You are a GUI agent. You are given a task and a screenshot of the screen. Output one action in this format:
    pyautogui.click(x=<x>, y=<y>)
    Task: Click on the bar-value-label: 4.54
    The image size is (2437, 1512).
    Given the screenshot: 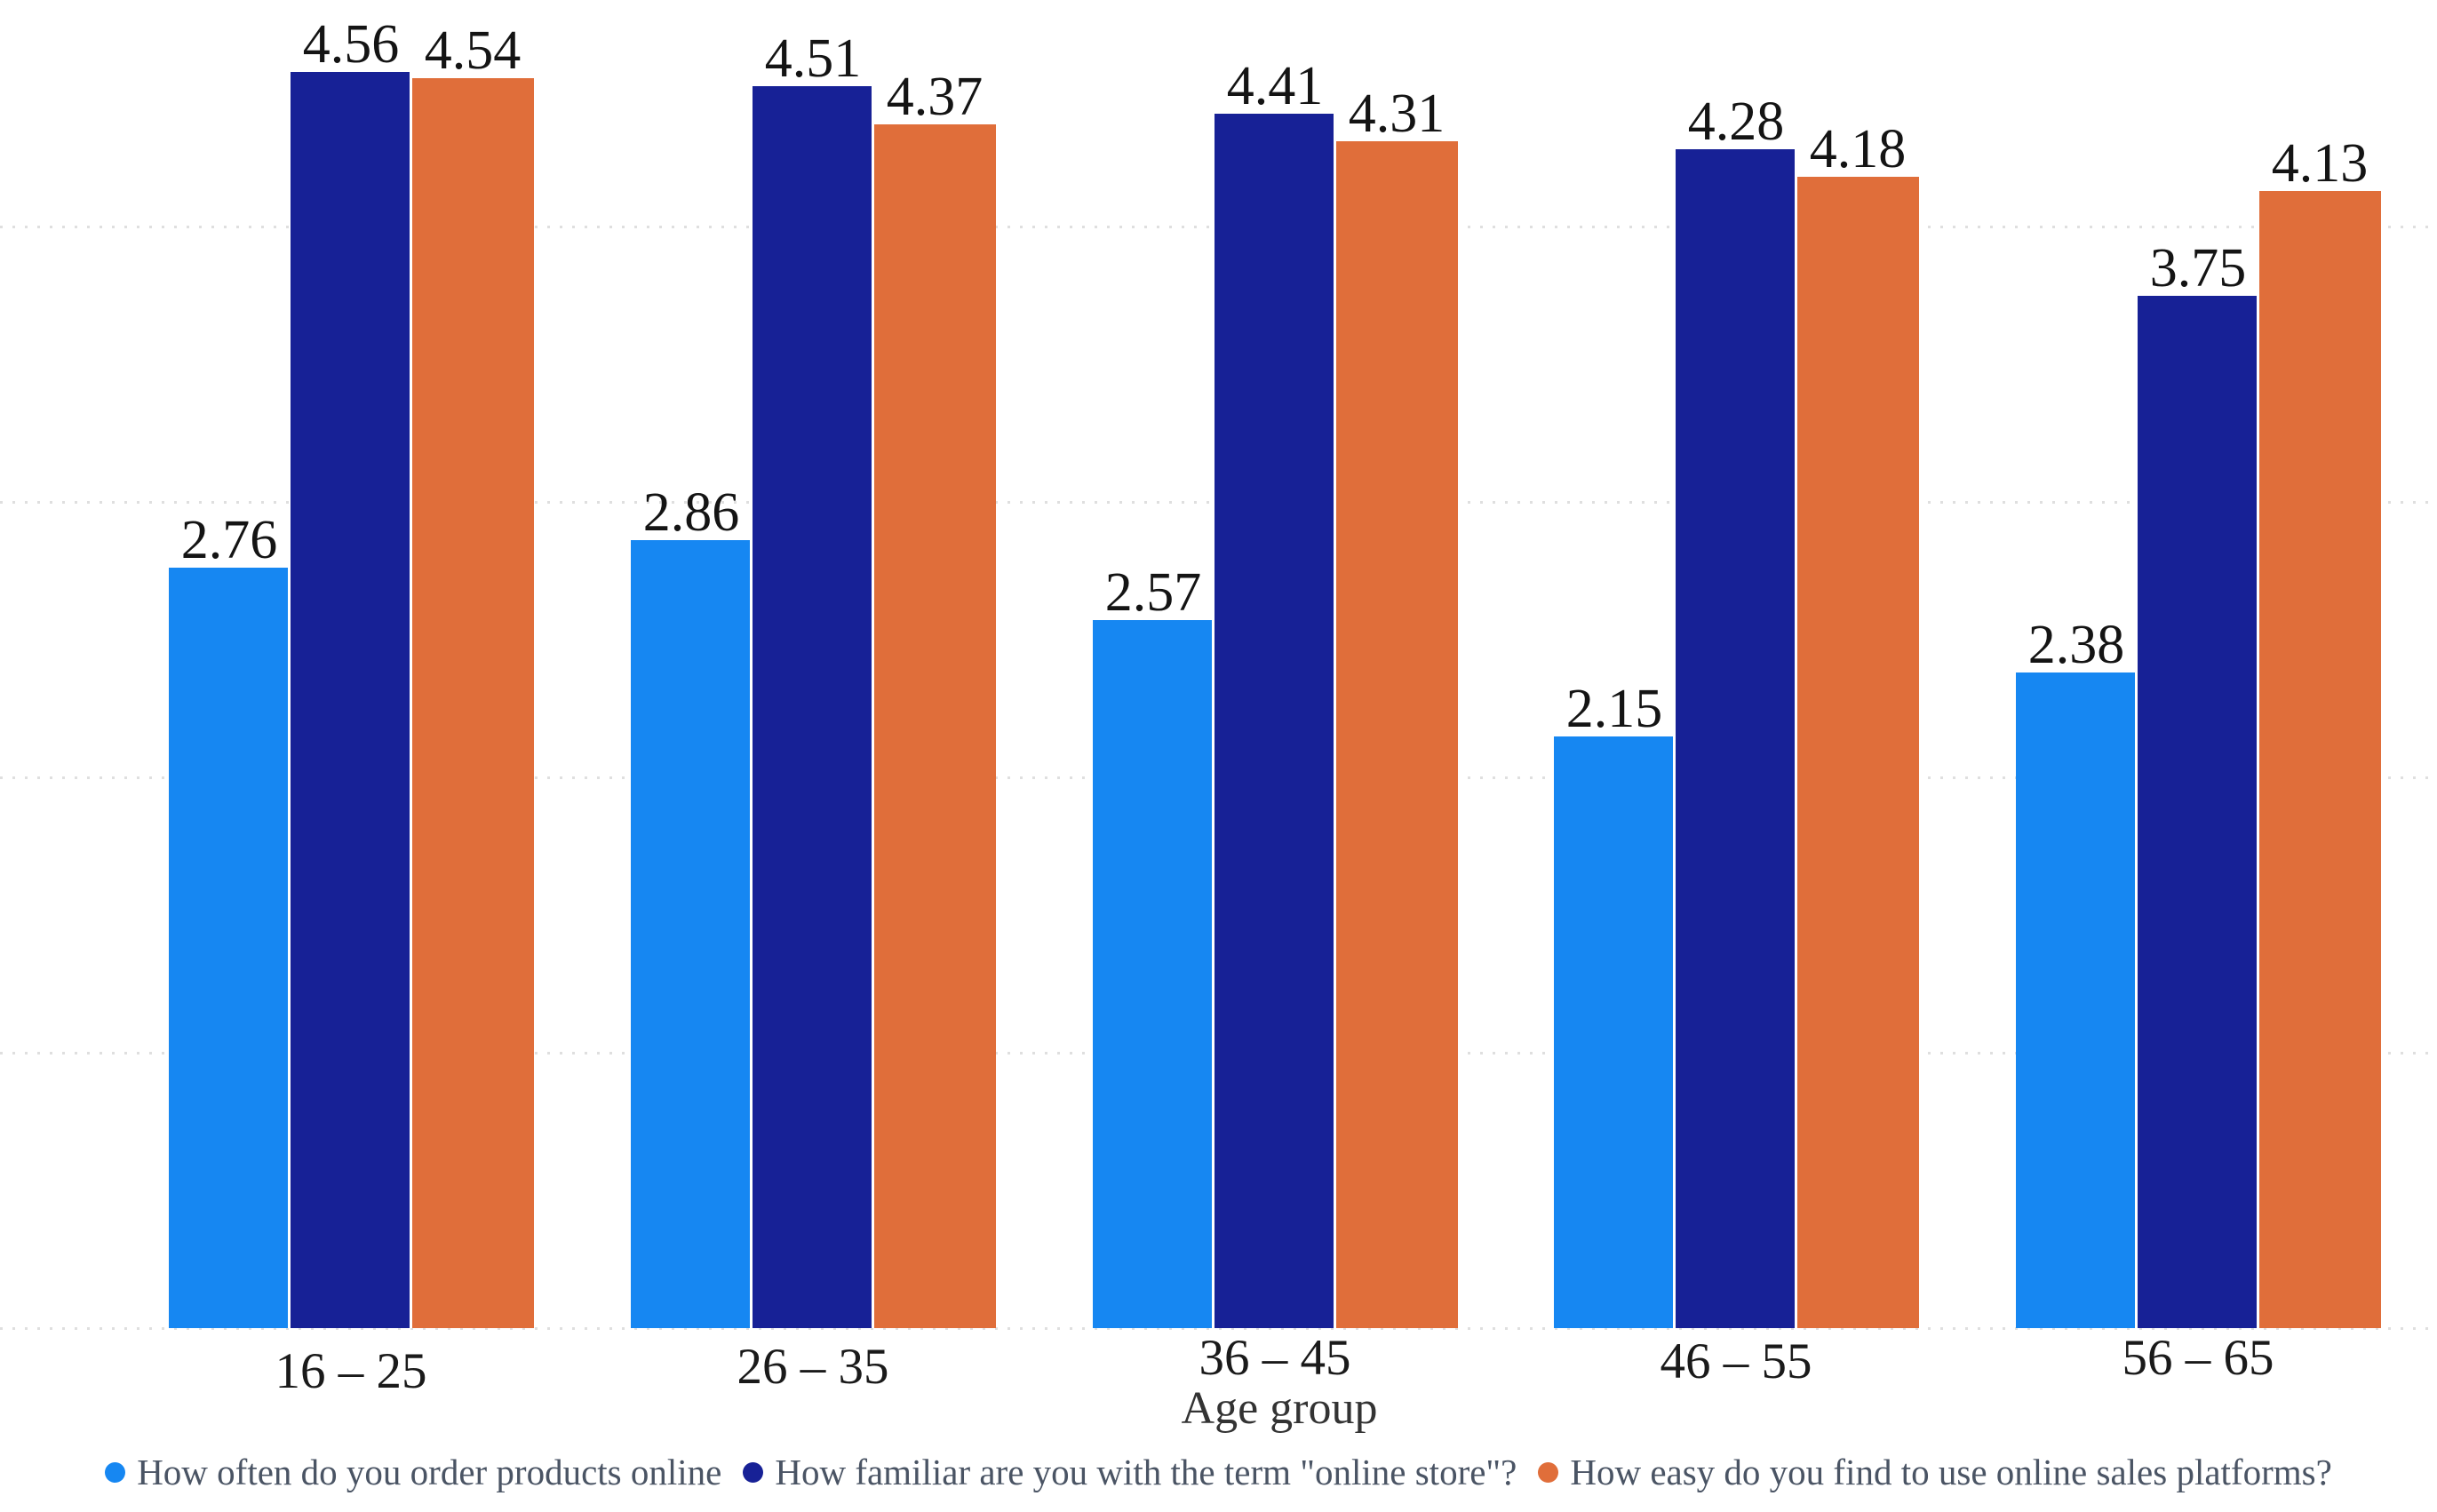 What is the action you would take?
    pyautogui.click(x=473, y=50)
    